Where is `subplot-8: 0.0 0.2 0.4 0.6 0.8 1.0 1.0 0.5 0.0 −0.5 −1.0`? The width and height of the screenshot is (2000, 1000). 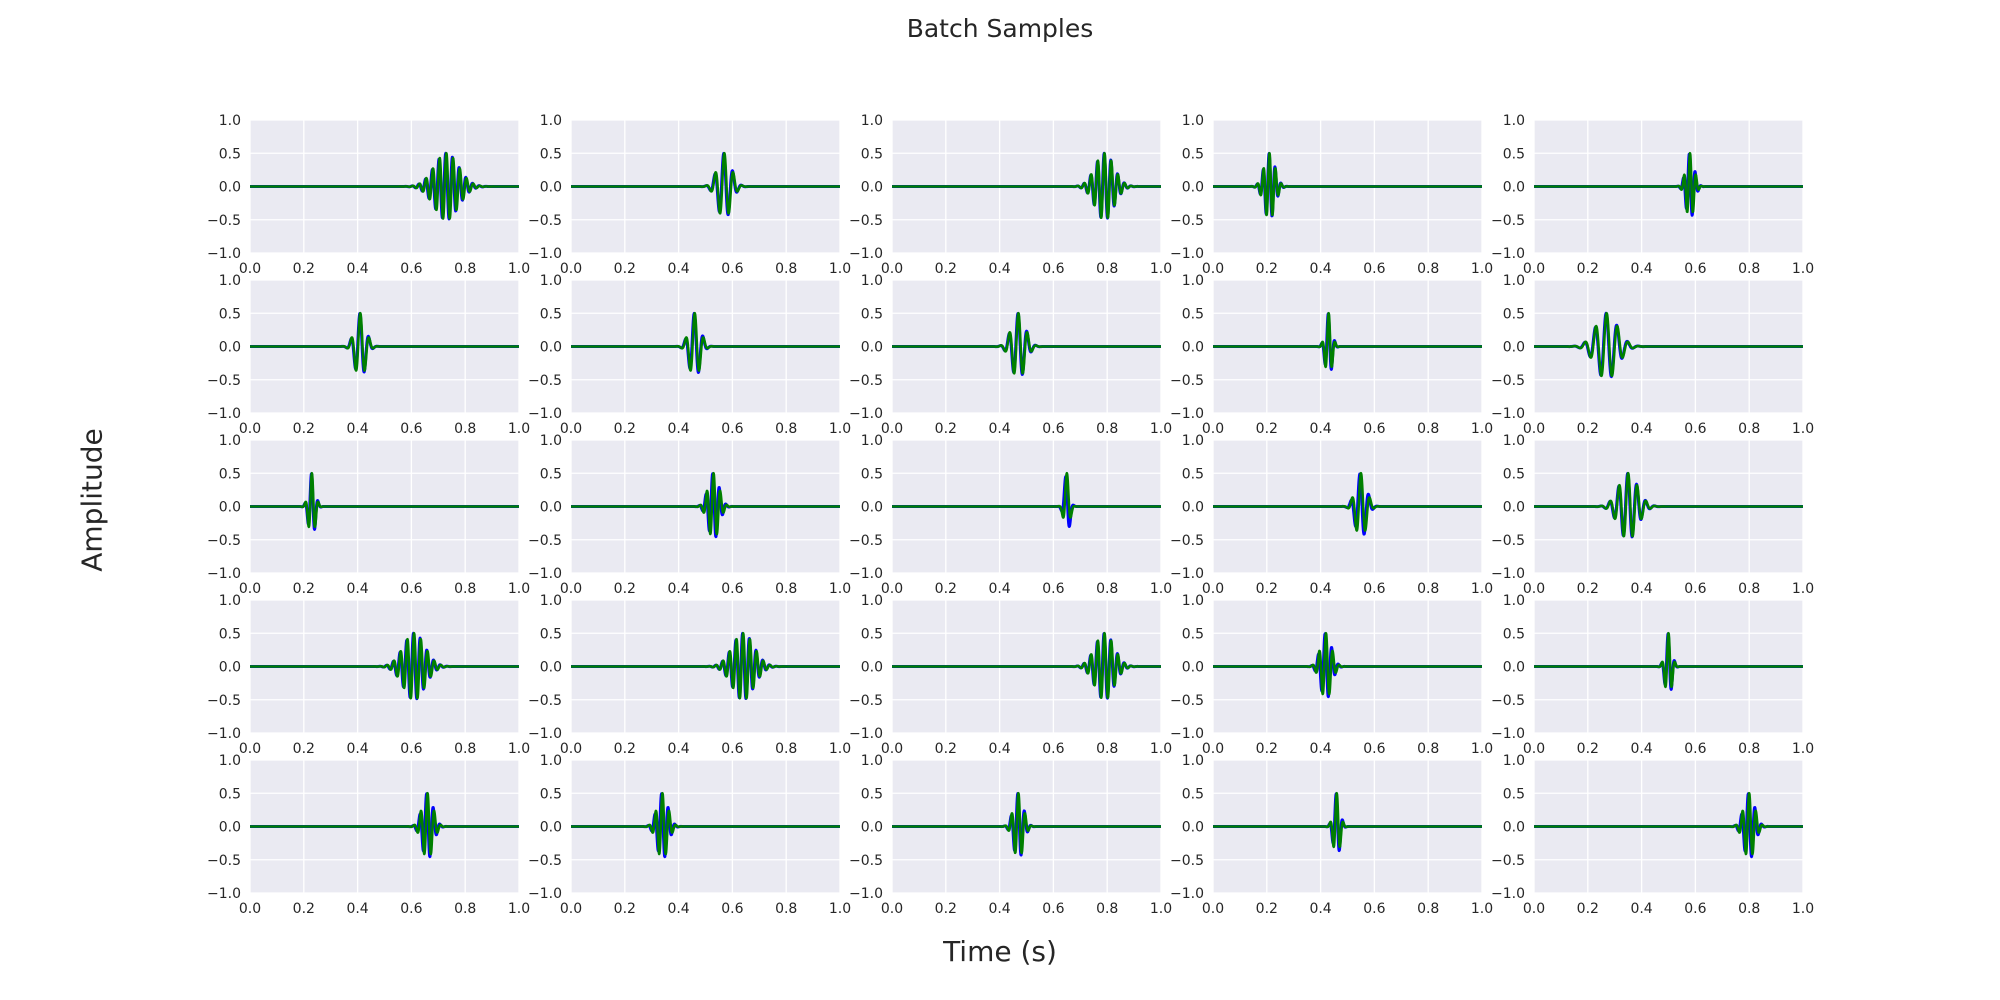 subplot-8: 0.0 0.2 0.4 0.6 0.8 1.0 1.0 0.5 0.0 −0.5 −1.0 is located at coordinates (1010, 355).